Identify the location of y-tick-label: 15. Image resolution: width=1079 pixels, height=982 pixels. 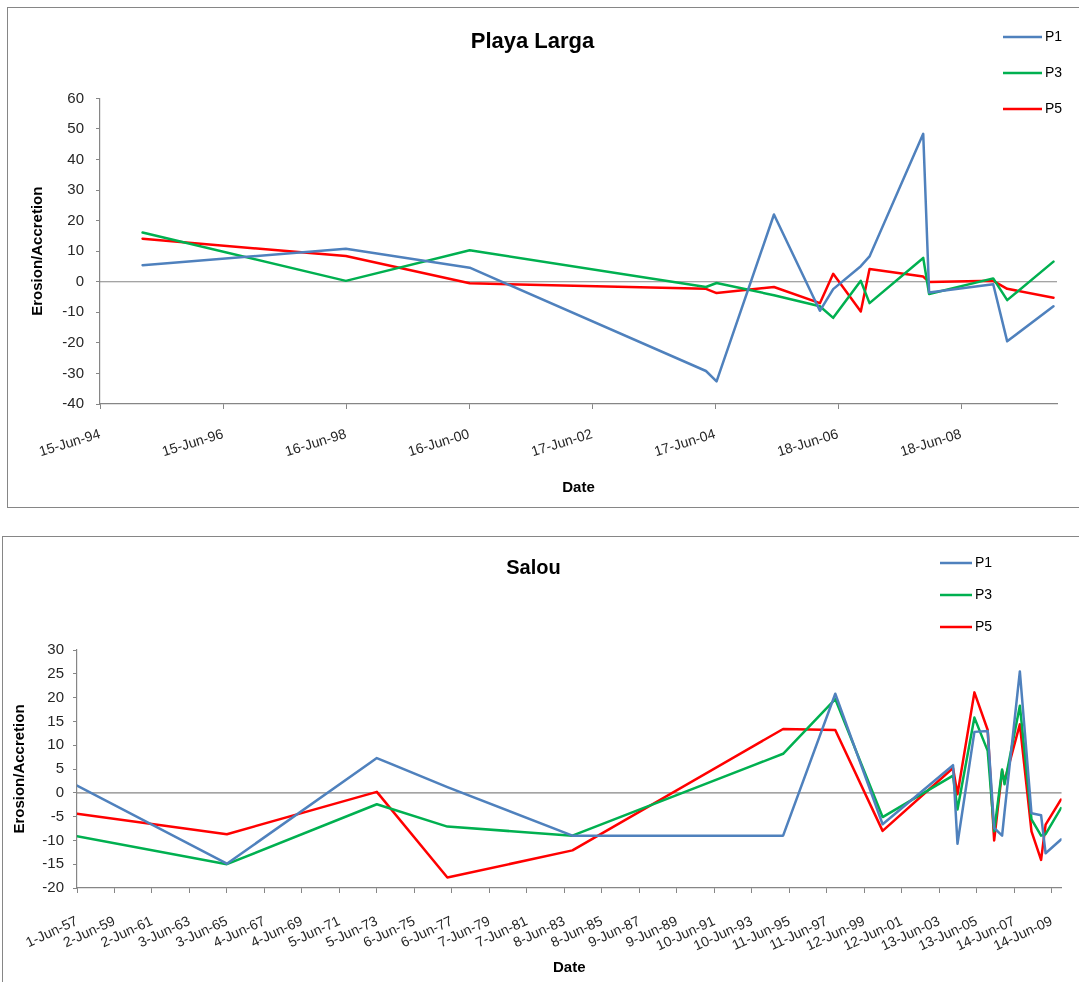
(55, 720).